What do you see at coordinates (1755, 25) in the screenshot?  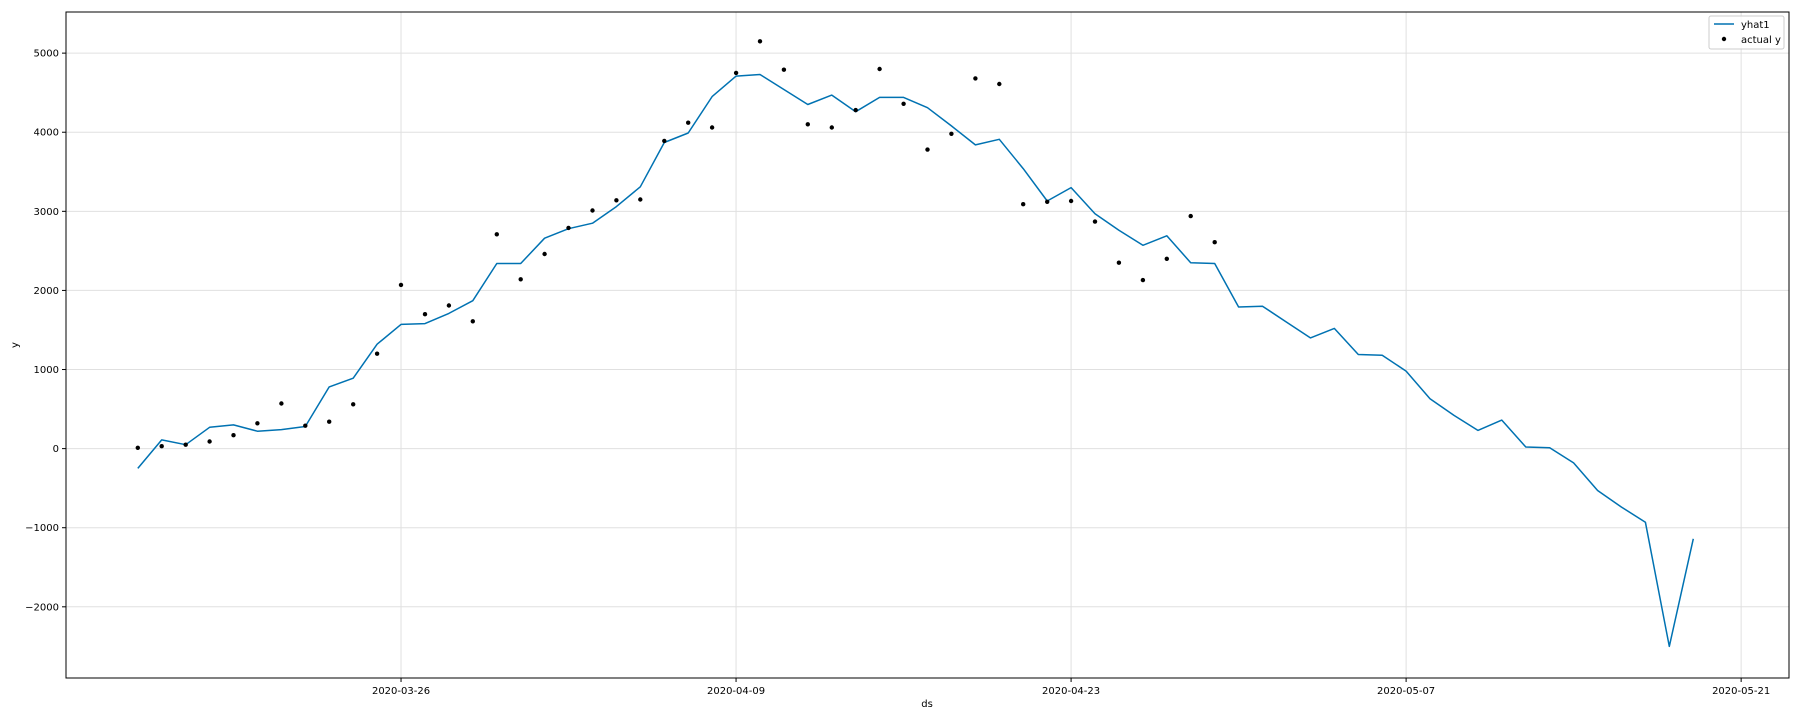 I see `legend-yhat1-label: yhat1` at bounding box center [1755, 25].